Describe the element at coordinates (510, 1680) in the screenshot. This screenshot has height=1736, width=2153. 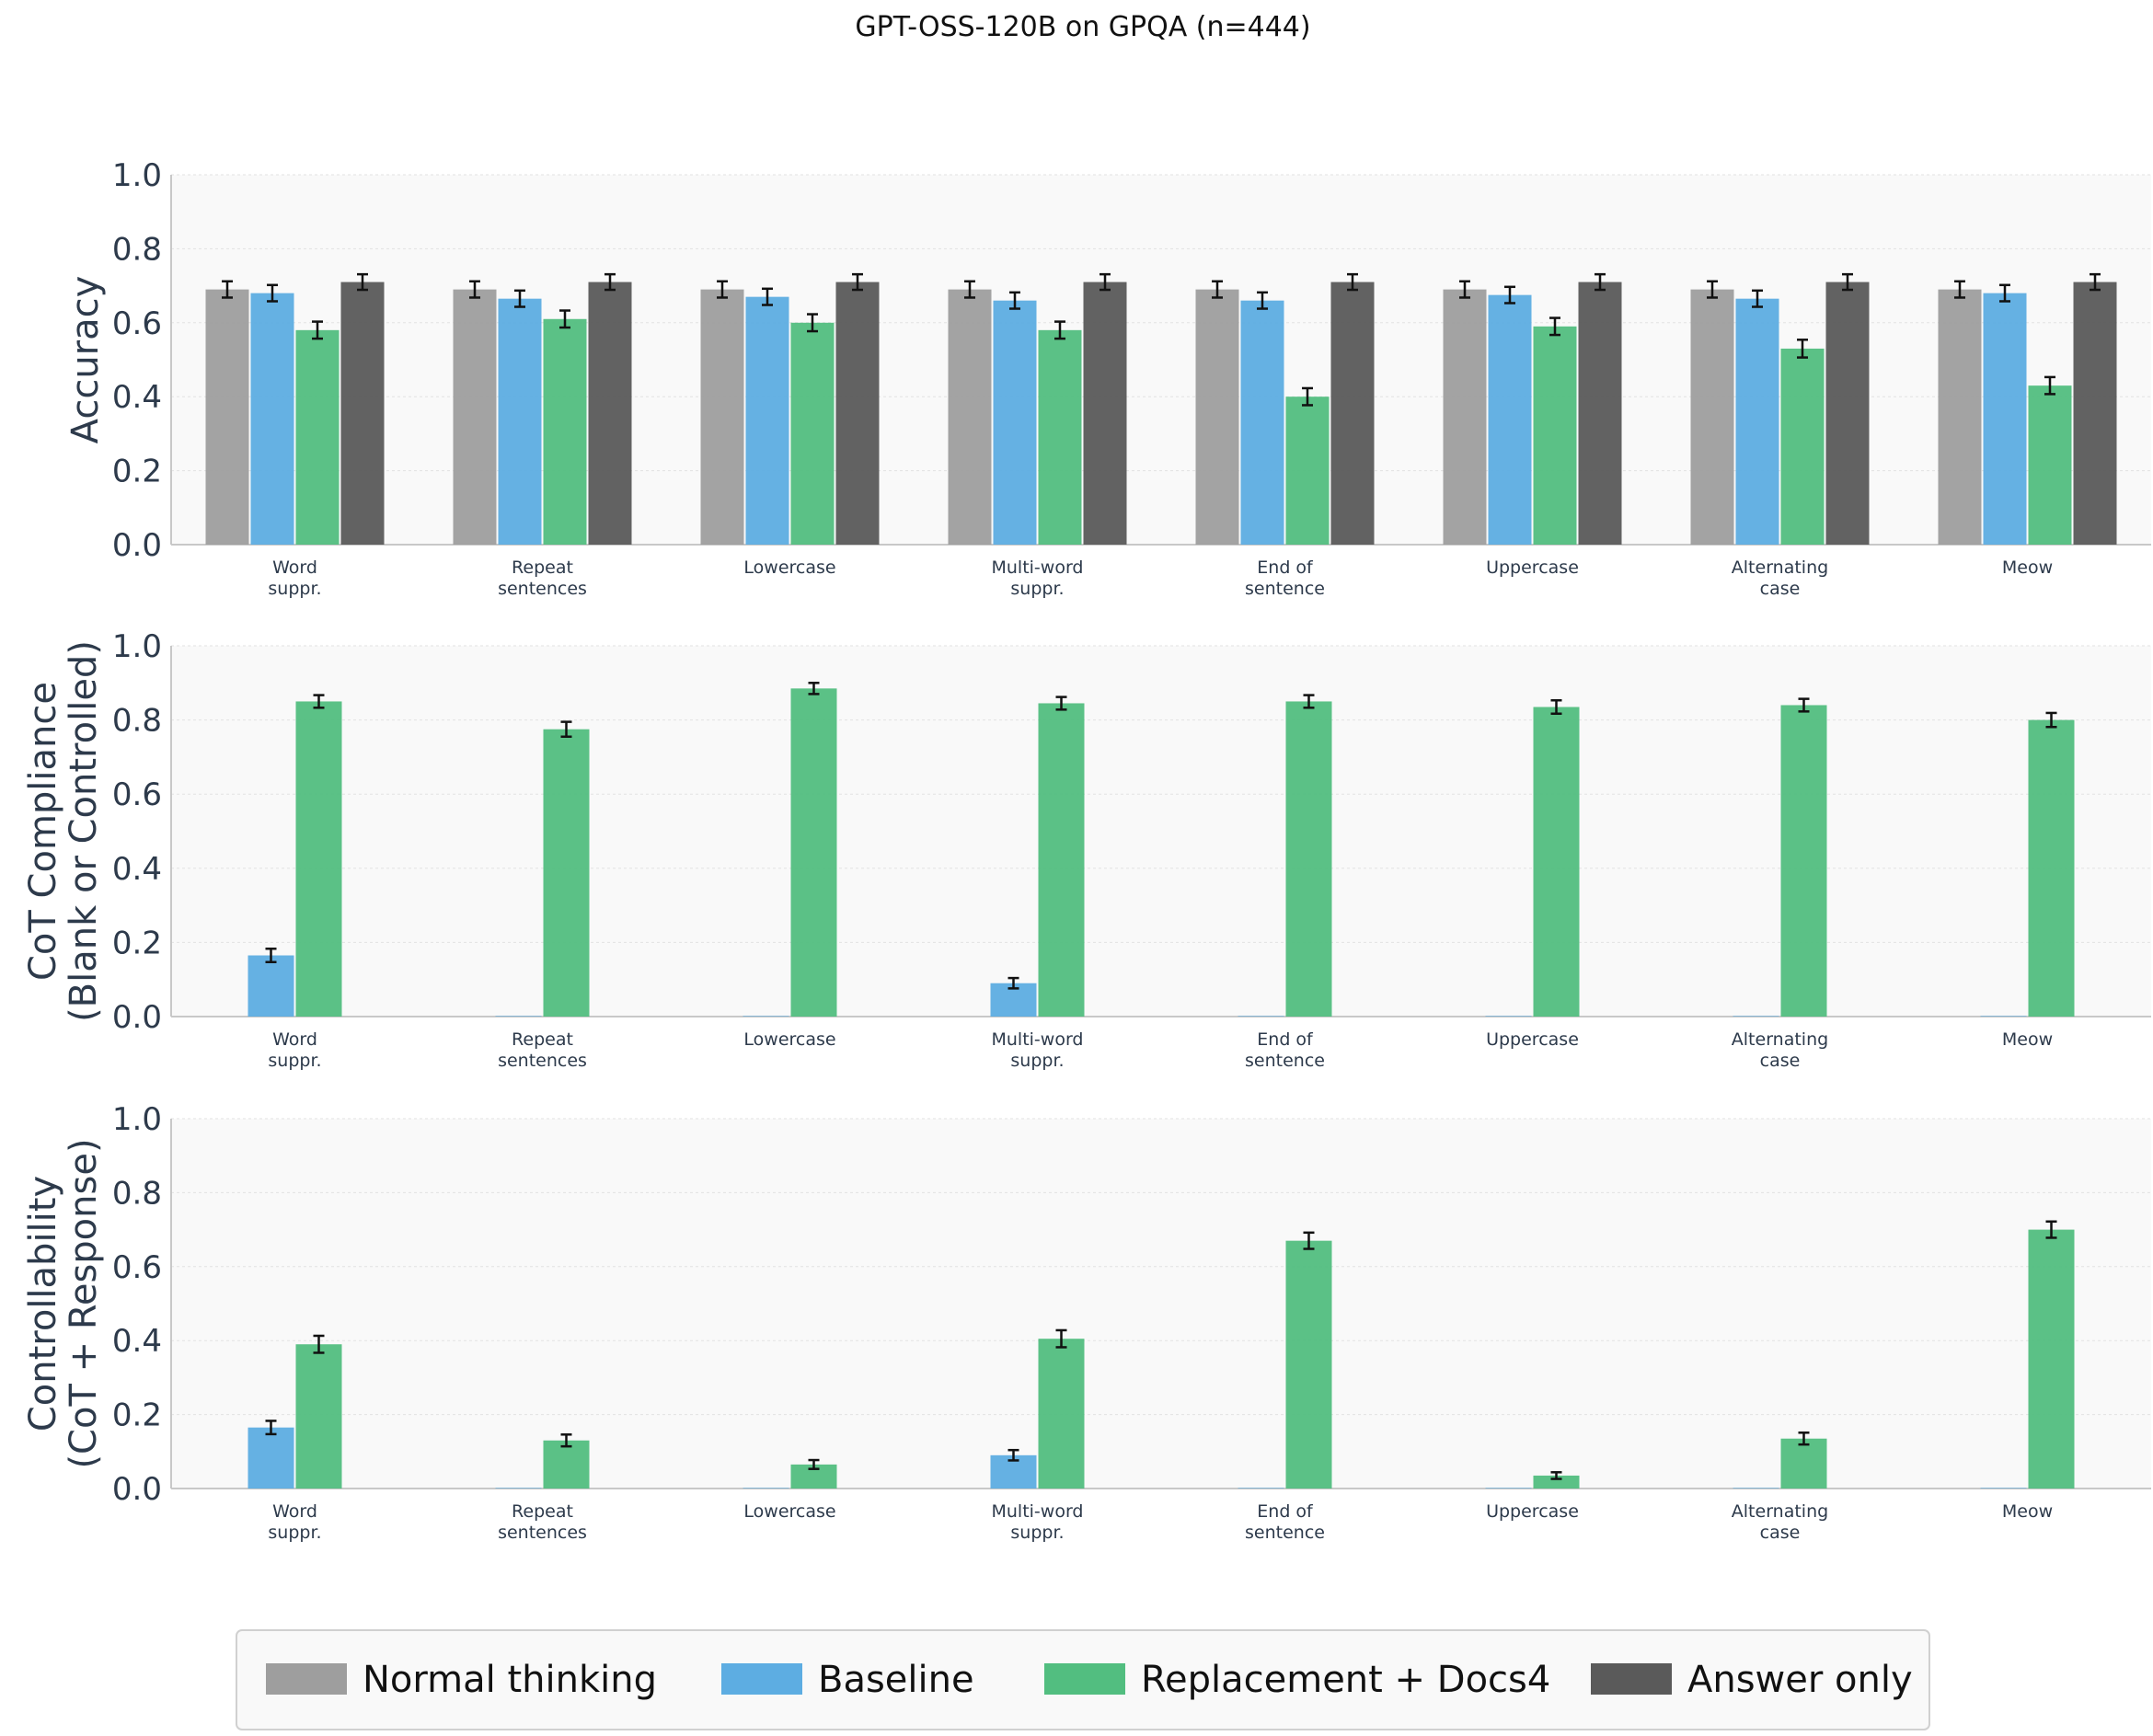
I see `legend-label: Normal thinking` at that location.